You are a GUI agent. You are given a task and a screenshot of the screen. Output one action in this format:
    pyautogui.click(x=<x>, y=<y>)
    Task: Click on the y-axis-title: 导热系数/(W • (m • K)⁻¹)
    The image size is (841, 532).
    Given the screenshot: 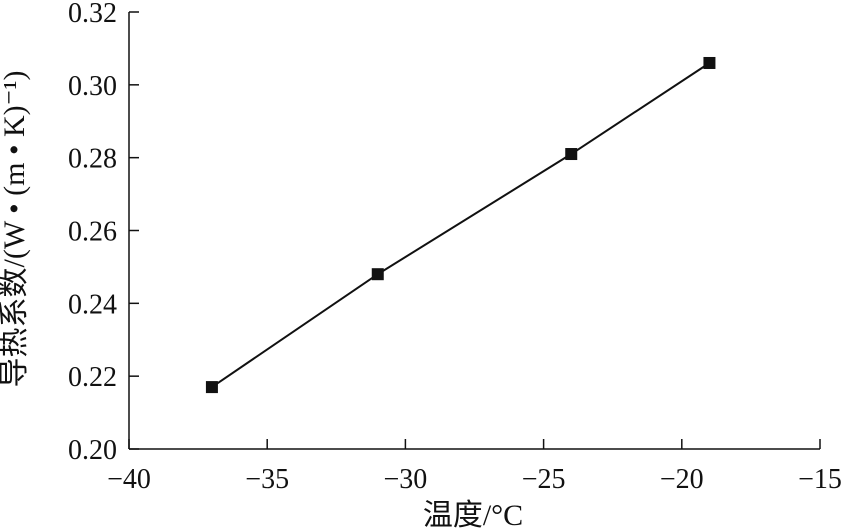 What is the action you would take?
    pyautogui.click(x=15, y=229)
    